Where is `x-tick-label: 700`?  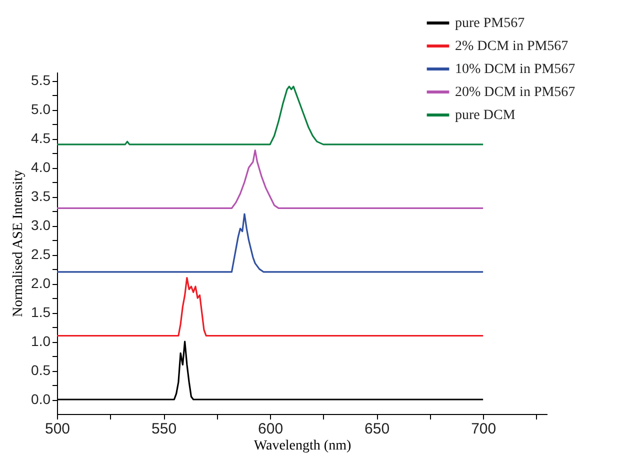
x-tick-label: 700 is located at coordinates (483, 429).